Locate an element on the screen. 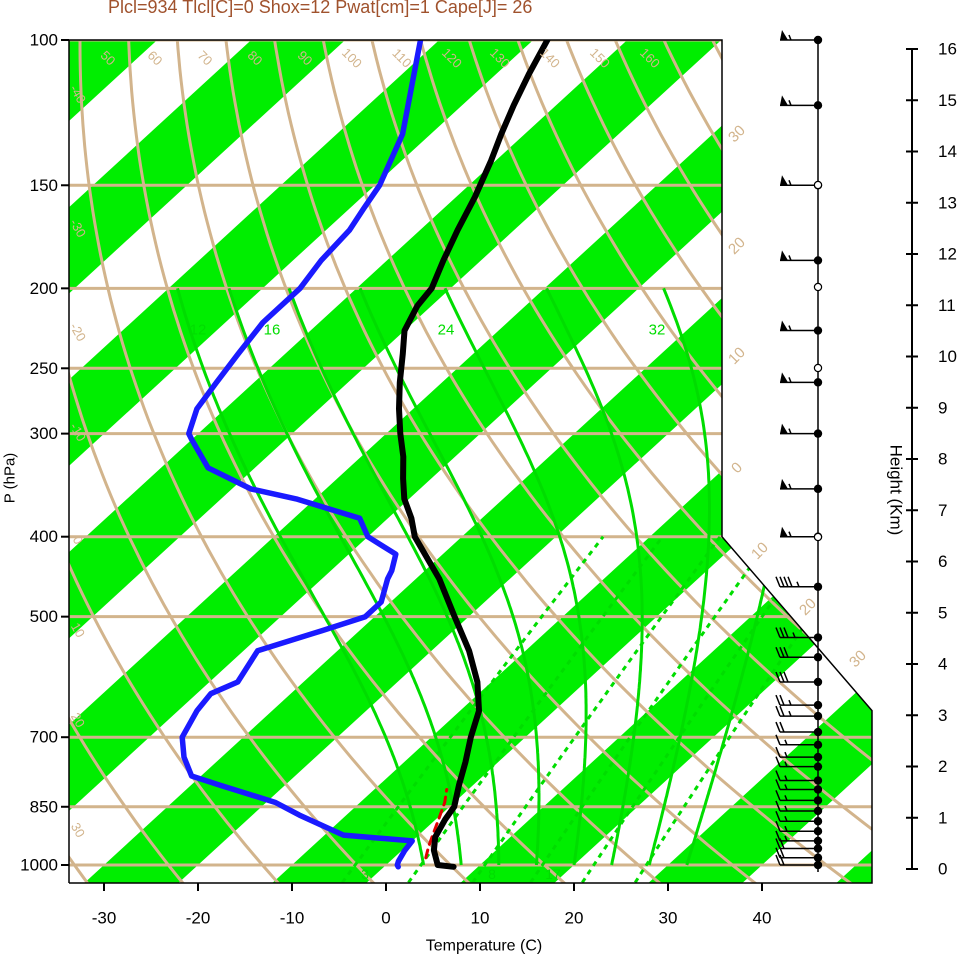  height-tick-label: 6 is located at coordinates (942, 561).